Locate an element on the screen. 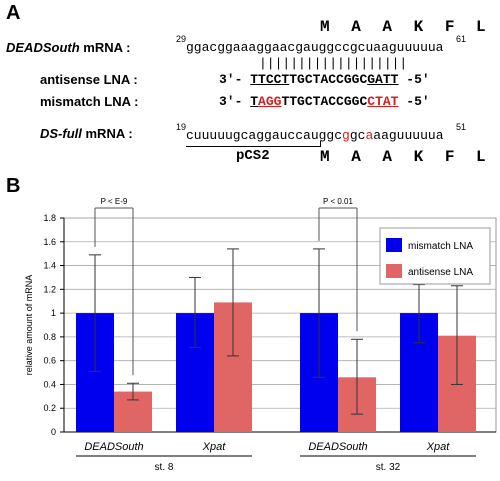 The width and height of the screenshot is (500, 481). dsfull-silent-mutation-2: a is located at coordinates (369, 135).